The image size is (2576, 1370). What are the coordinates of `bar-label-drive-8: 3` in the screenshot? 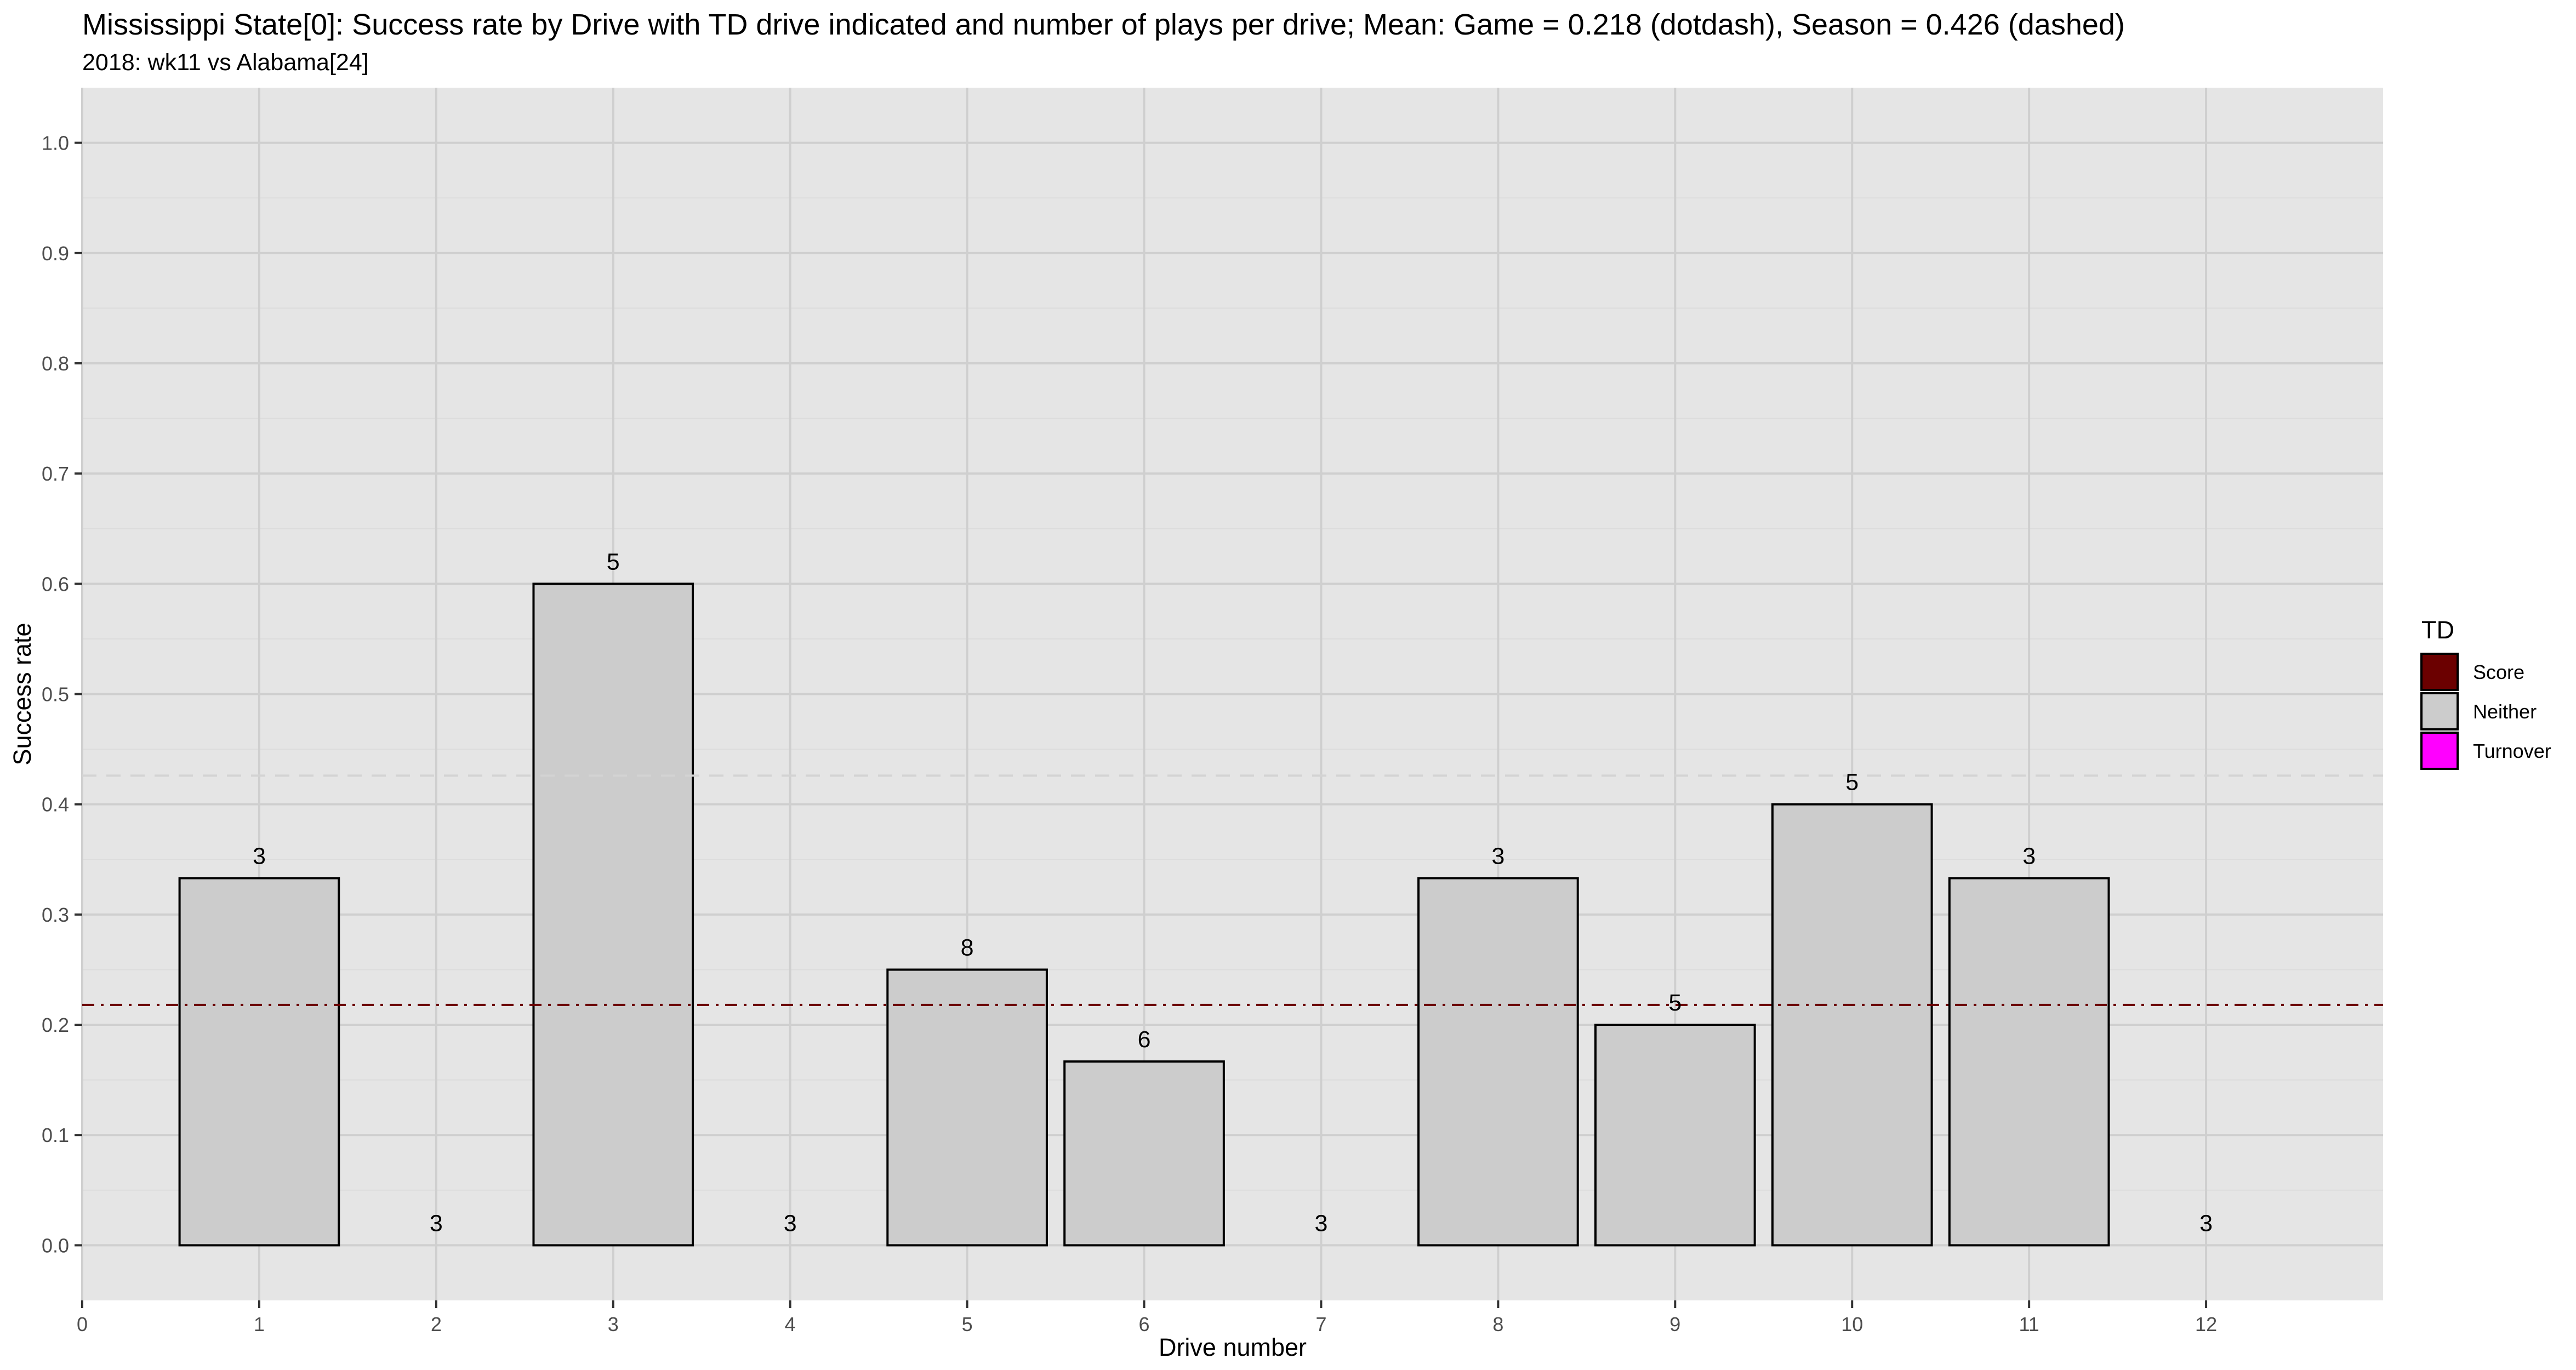 It's located at (1497, 856).